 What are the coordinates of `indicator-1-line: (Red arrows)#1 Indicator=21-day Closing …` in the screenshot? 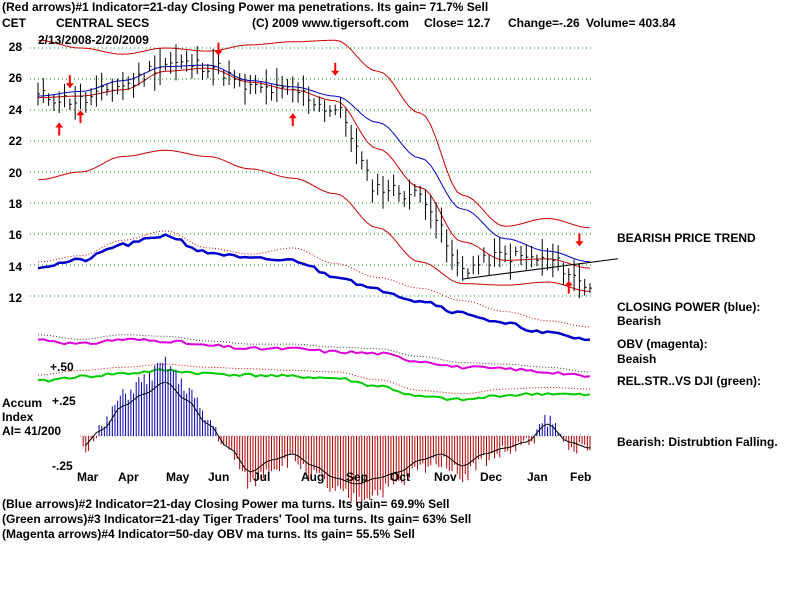 It's located at (245, 7).